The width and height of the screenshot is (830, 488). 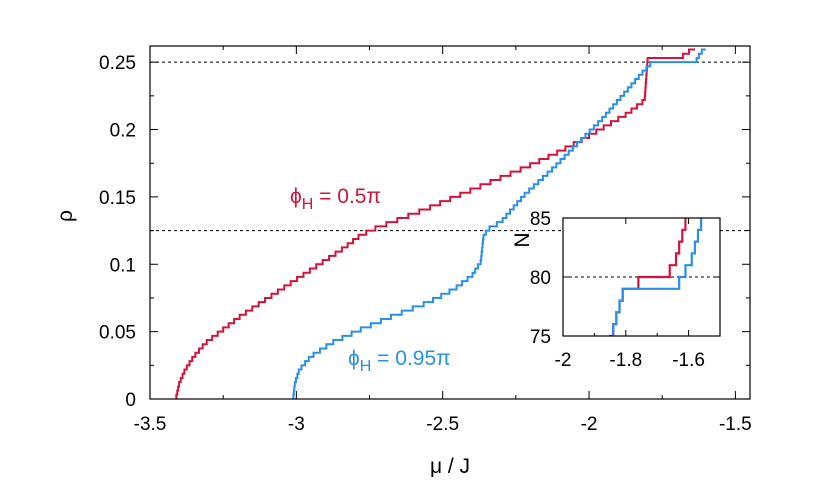 I want to click on inset-y-axis-title: N, so click(x=522, y=239).